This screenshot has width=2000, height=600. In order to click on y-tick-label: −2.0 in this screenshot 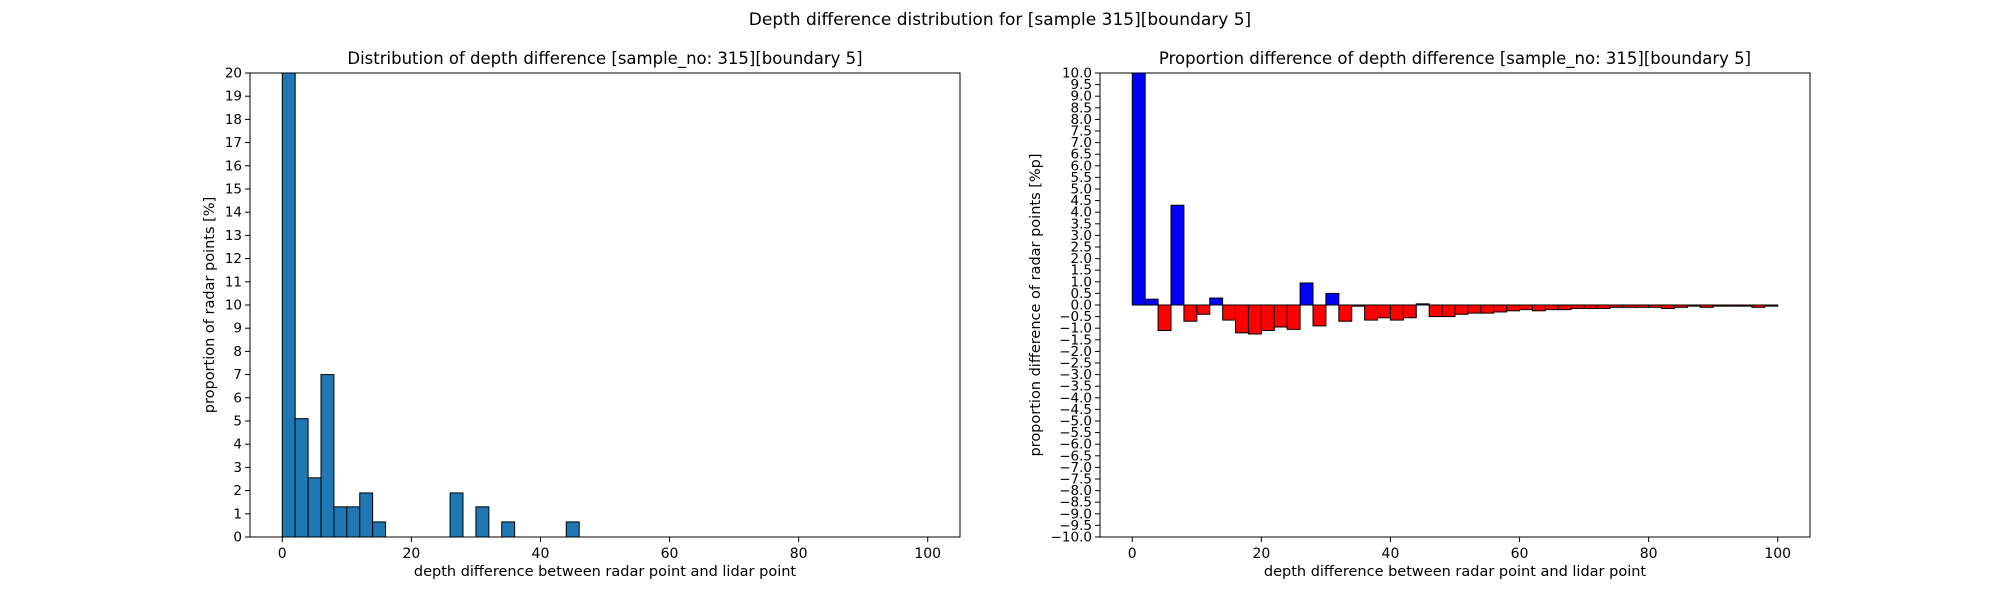, I will do `click(1075, 352)`.